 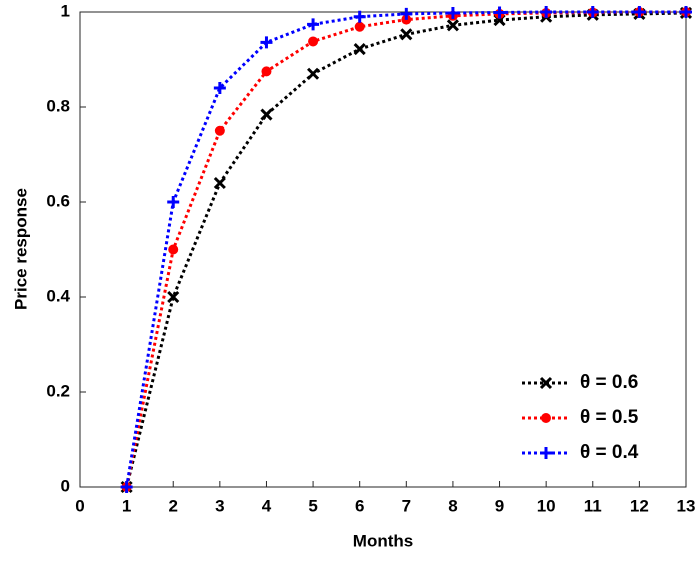 What do you see at coordinates (452, 505) in the screenshot?
I see `x-tick-label: 8` at bounding box center [452, 505].